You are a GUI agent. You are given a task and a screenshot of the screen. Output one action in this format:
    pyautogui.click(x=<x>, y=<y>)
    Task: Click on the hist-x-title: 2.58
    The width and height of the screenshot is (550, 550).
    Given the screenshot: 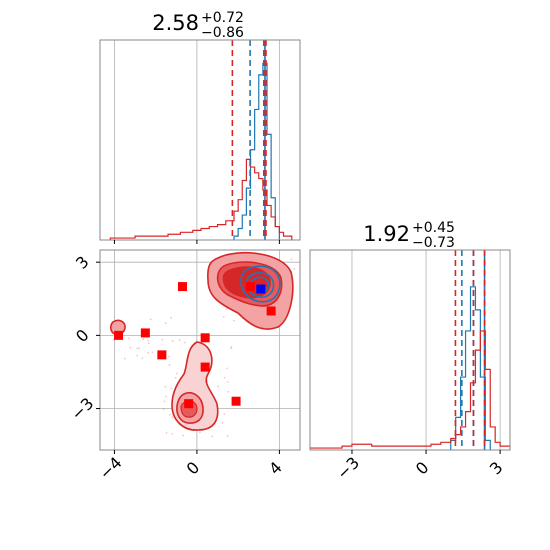 What is the action you would take?
    pyautogui.click(x=175, y=23)
    